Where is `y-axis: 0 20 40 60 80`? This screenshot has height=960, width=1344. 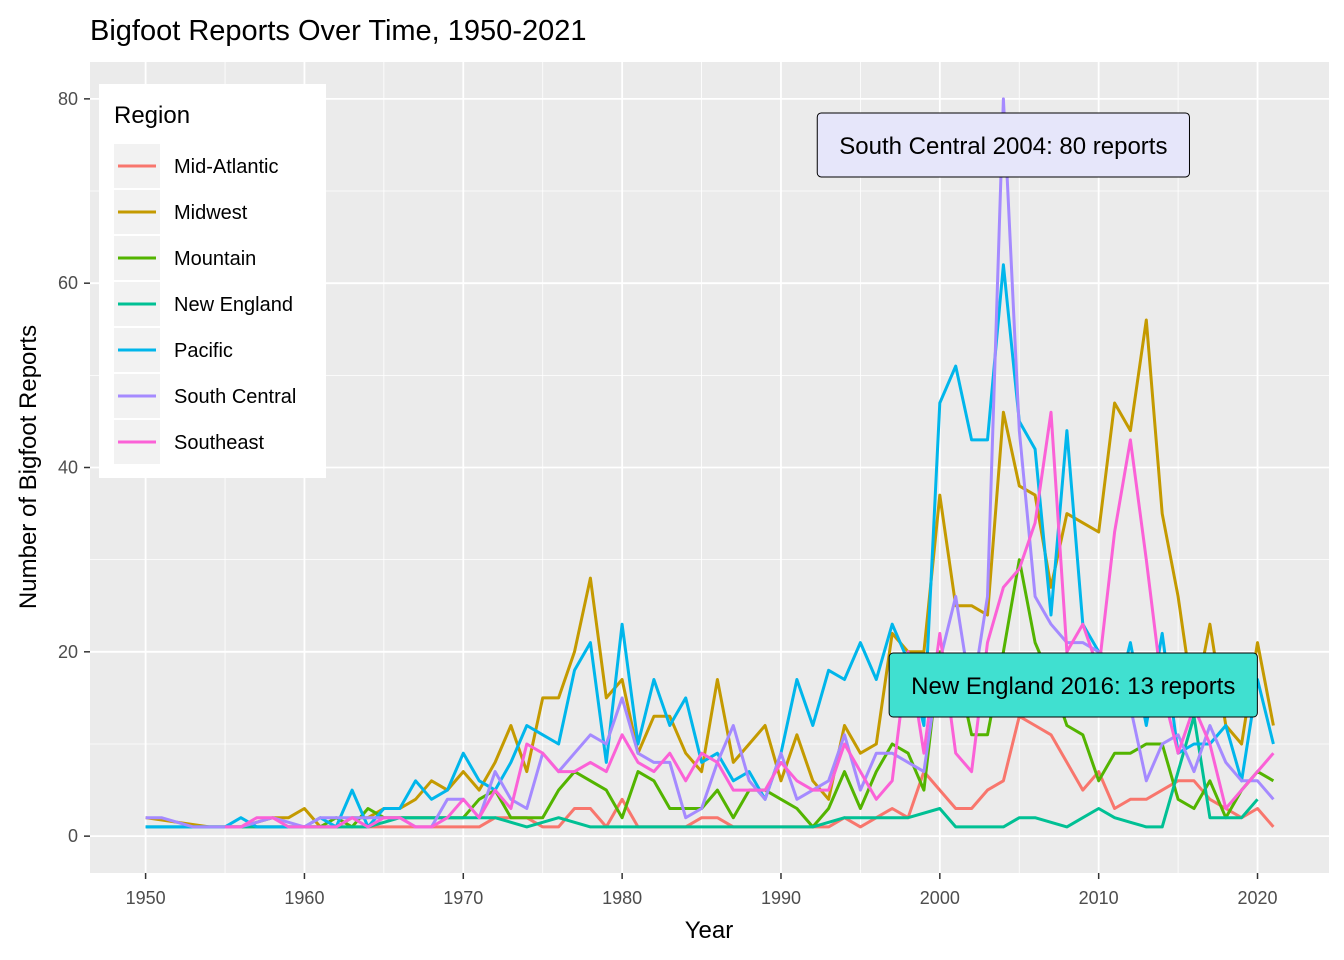
y-axis: 0 20 40 60 80 is located at coordinates (74, 467).